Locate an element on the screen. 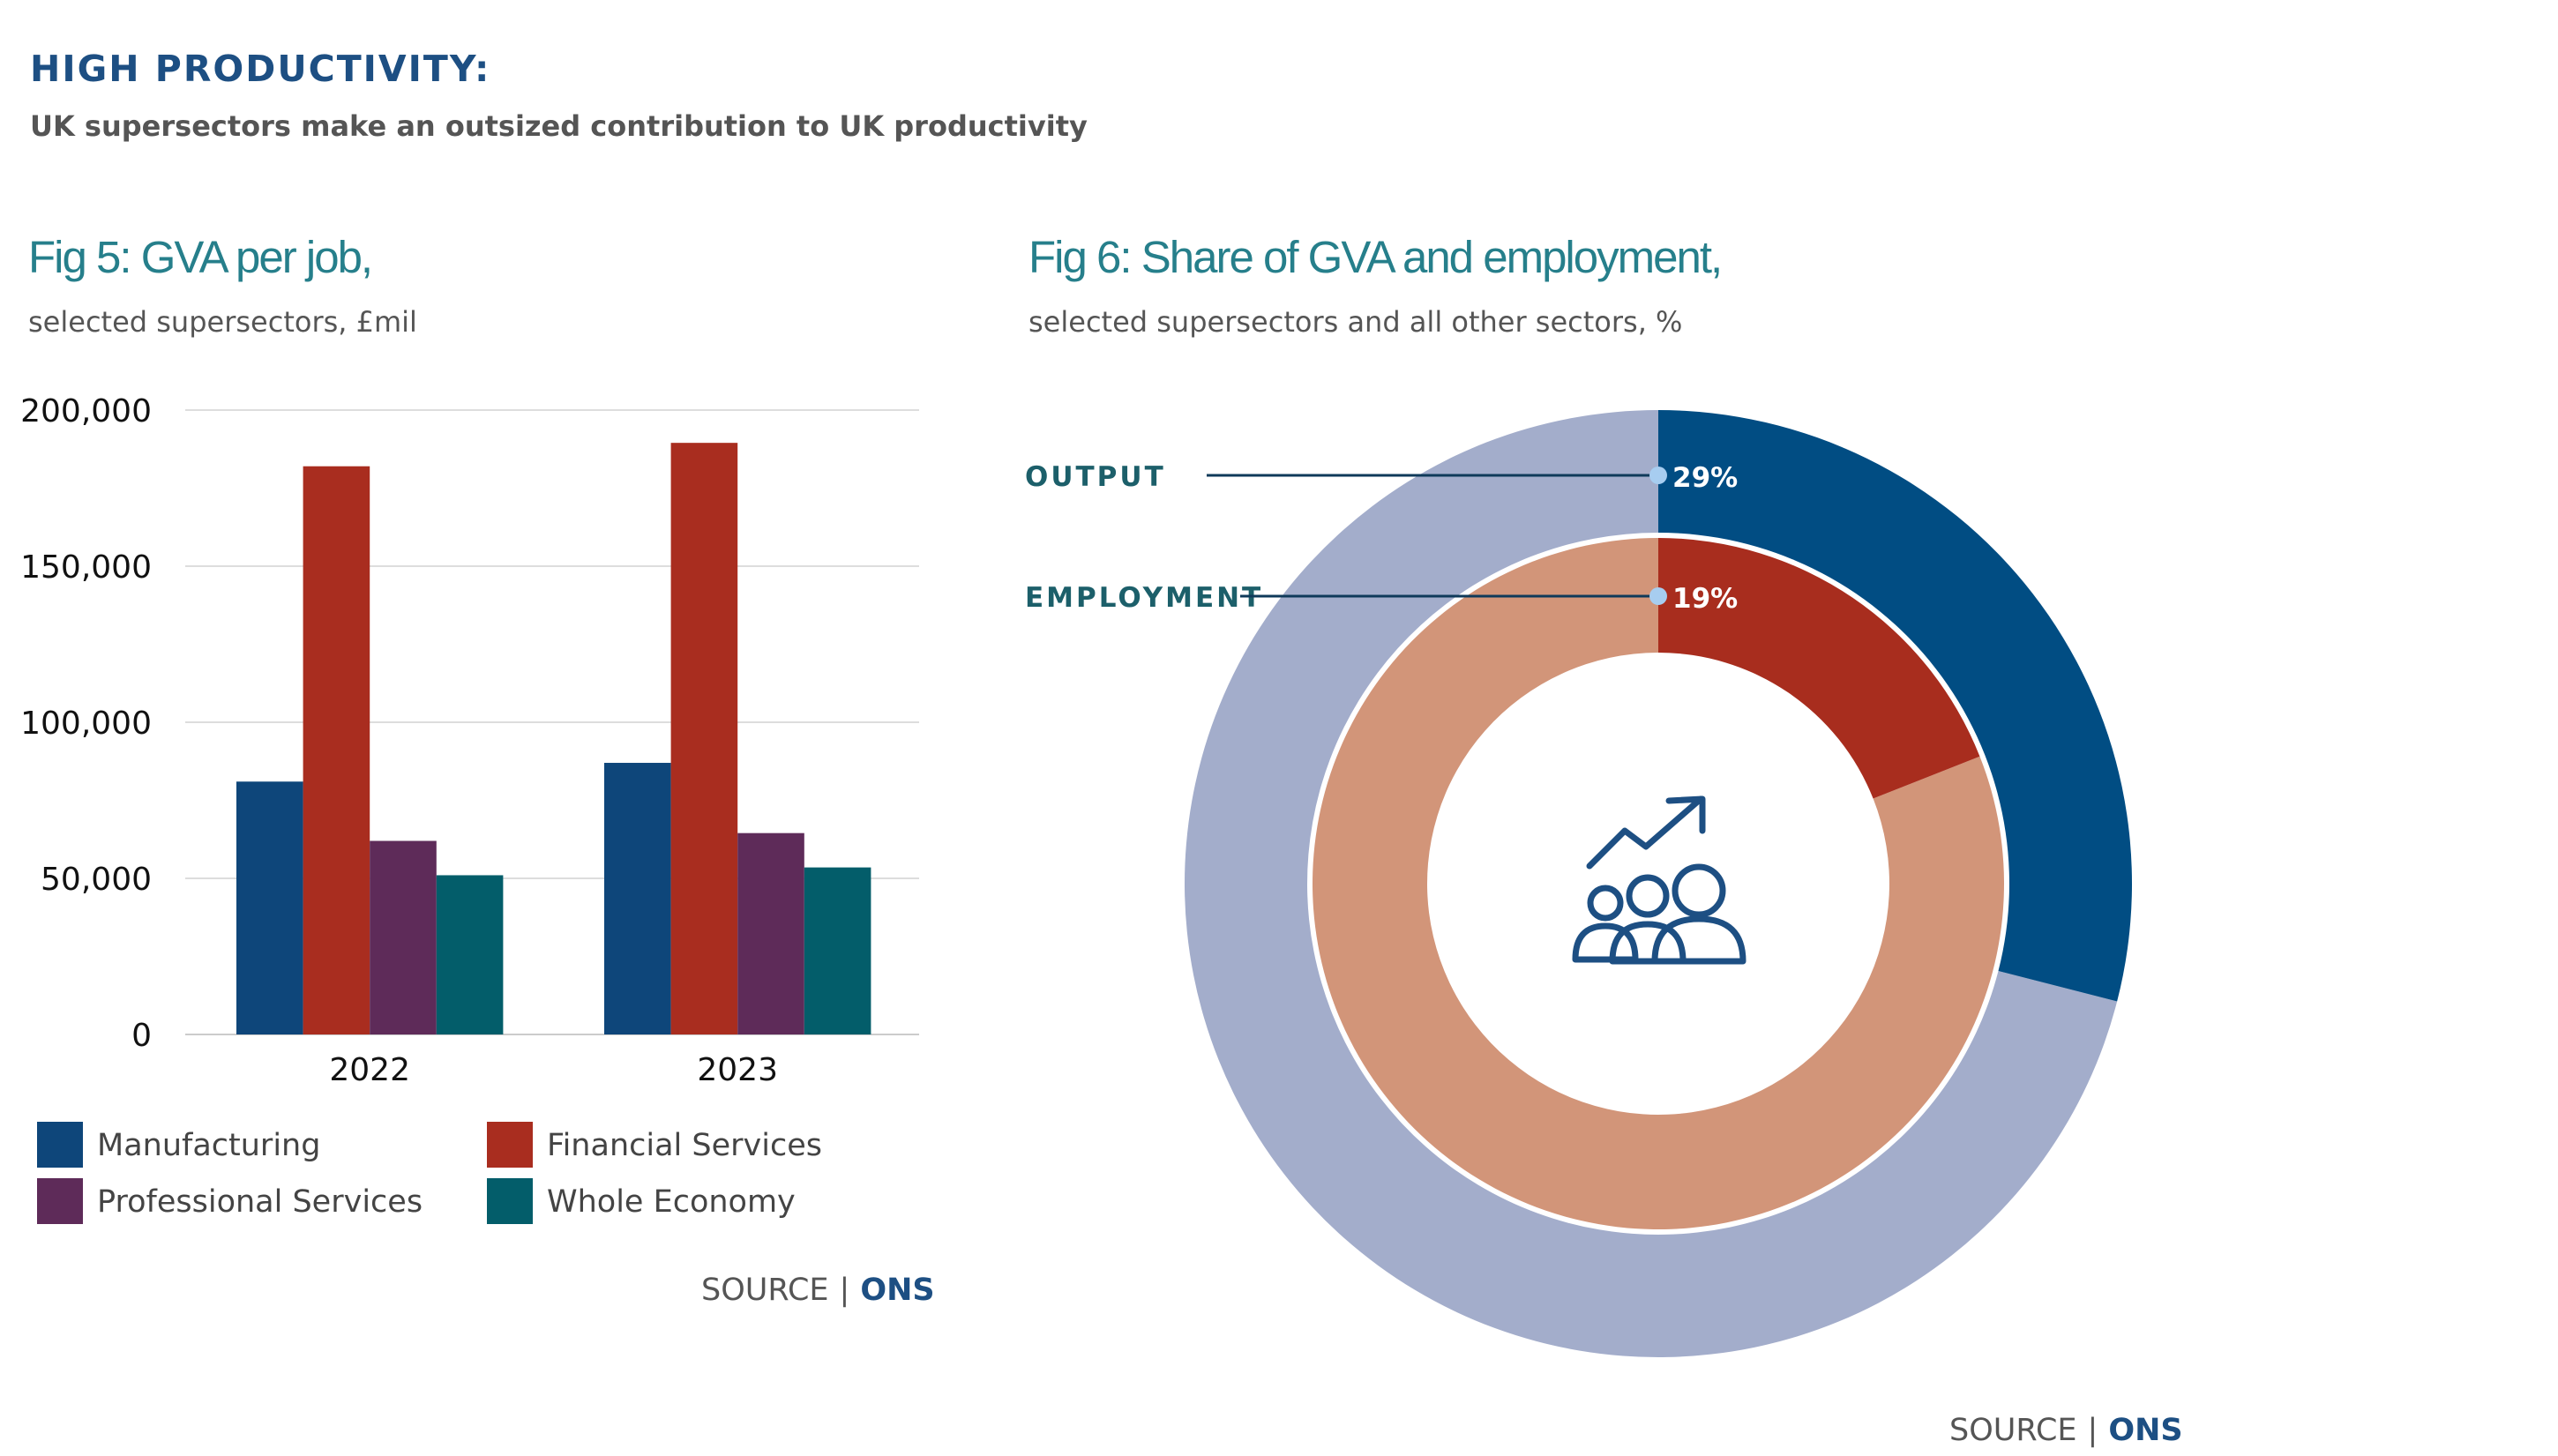 This screenshot has height=1456, width=2558. fig5-source-org: ONS is located at coordinates (897, 1290).